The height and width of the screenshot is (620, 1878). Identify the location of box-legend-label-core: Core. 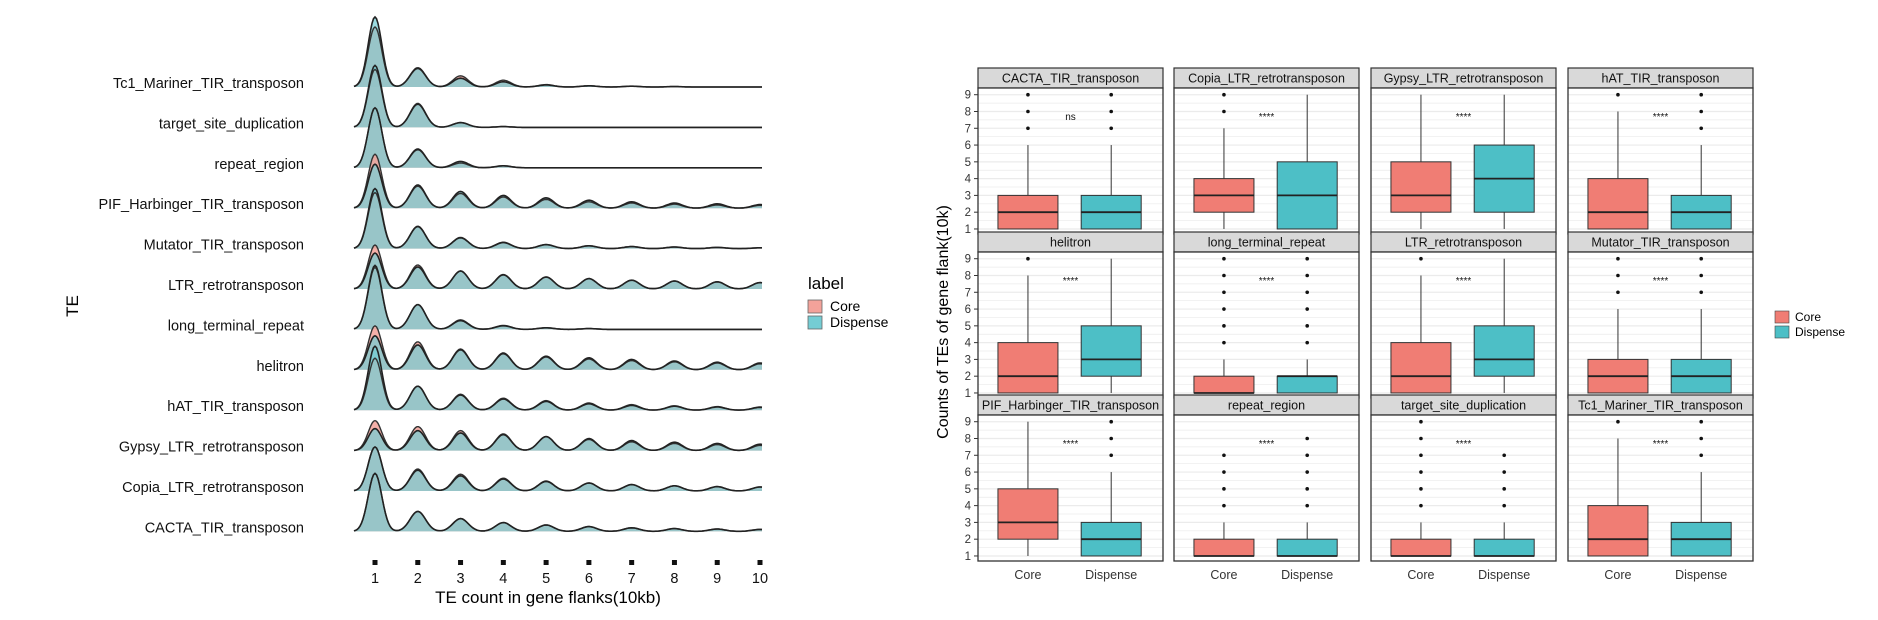
(1808, 317).